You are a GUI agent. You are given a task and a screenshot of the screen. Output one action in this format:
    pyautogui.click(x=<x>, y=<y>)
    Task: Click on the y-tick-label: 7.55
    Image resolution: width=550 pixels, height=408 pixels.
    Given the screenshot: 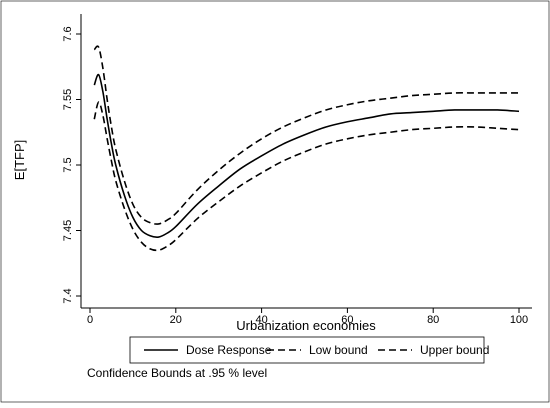 What is the action you would take?
    pyautogui.click(x=68, y=99)
    